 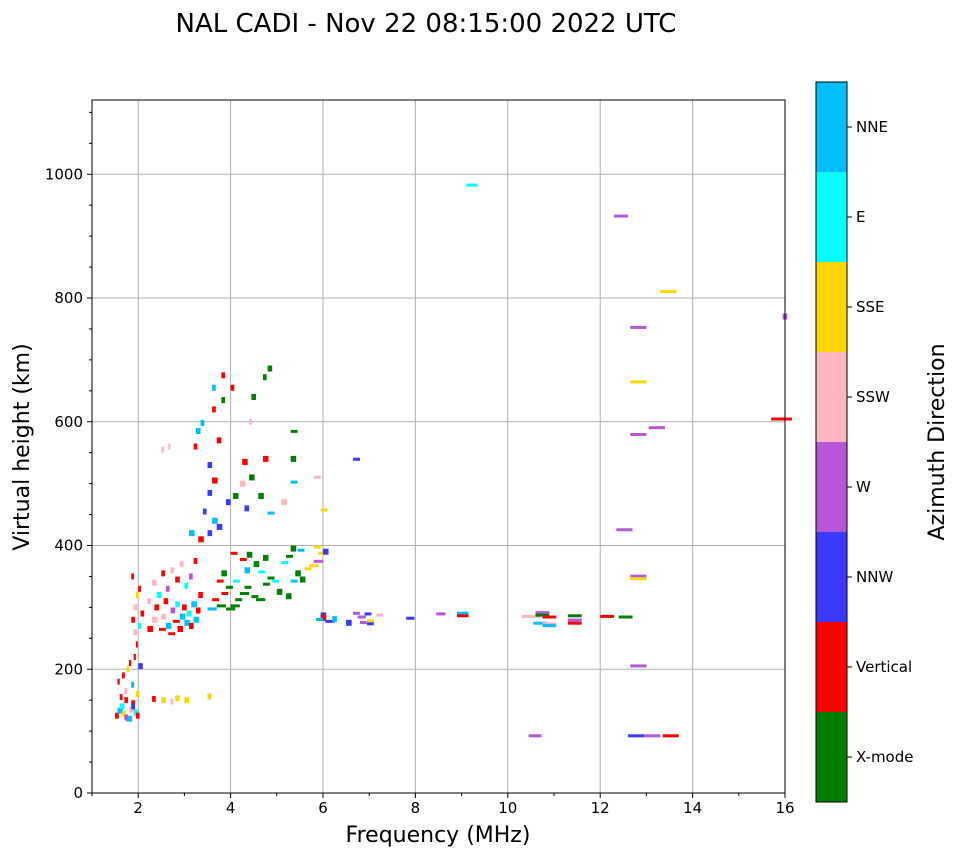 I want to click on colorbar: X-mode Vertical NNW W SSW SSE E NNE, so click(x=864, y=442).